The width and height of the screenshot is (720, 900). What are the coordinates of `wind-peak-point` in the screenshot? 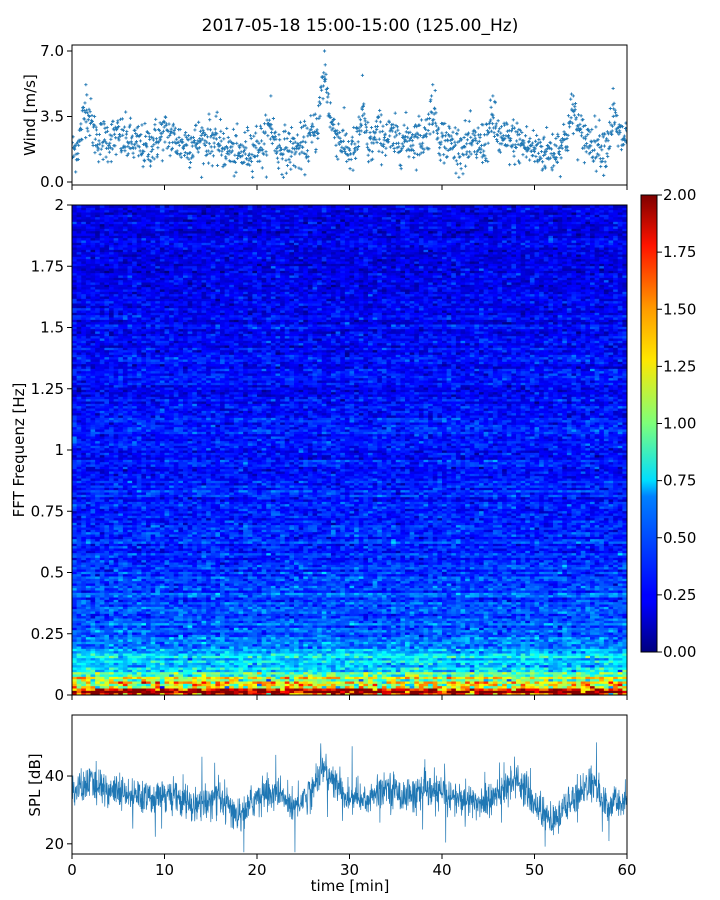 It's located at (324, 51).